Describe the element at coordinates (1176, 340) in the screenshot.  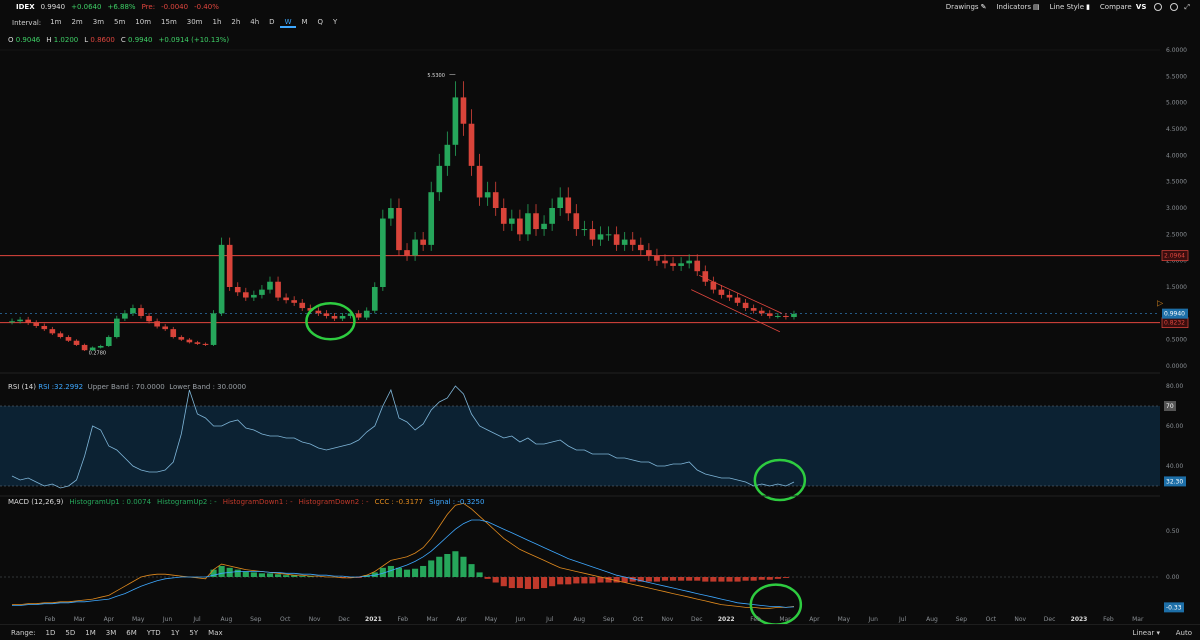
I see `price-tick-label: 0.5000` at that location.